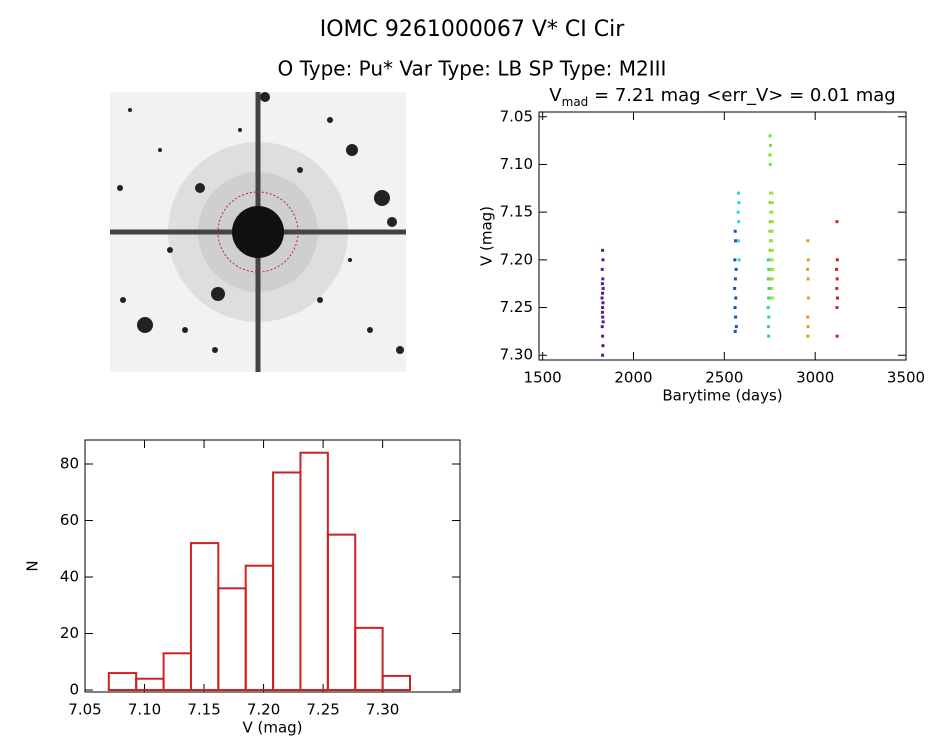 The width and height of the screenshot is (944, 747). Describe the element at coordinates (516, 259) in the screenshot. I see `y-tick-label: 7.20` at that location.